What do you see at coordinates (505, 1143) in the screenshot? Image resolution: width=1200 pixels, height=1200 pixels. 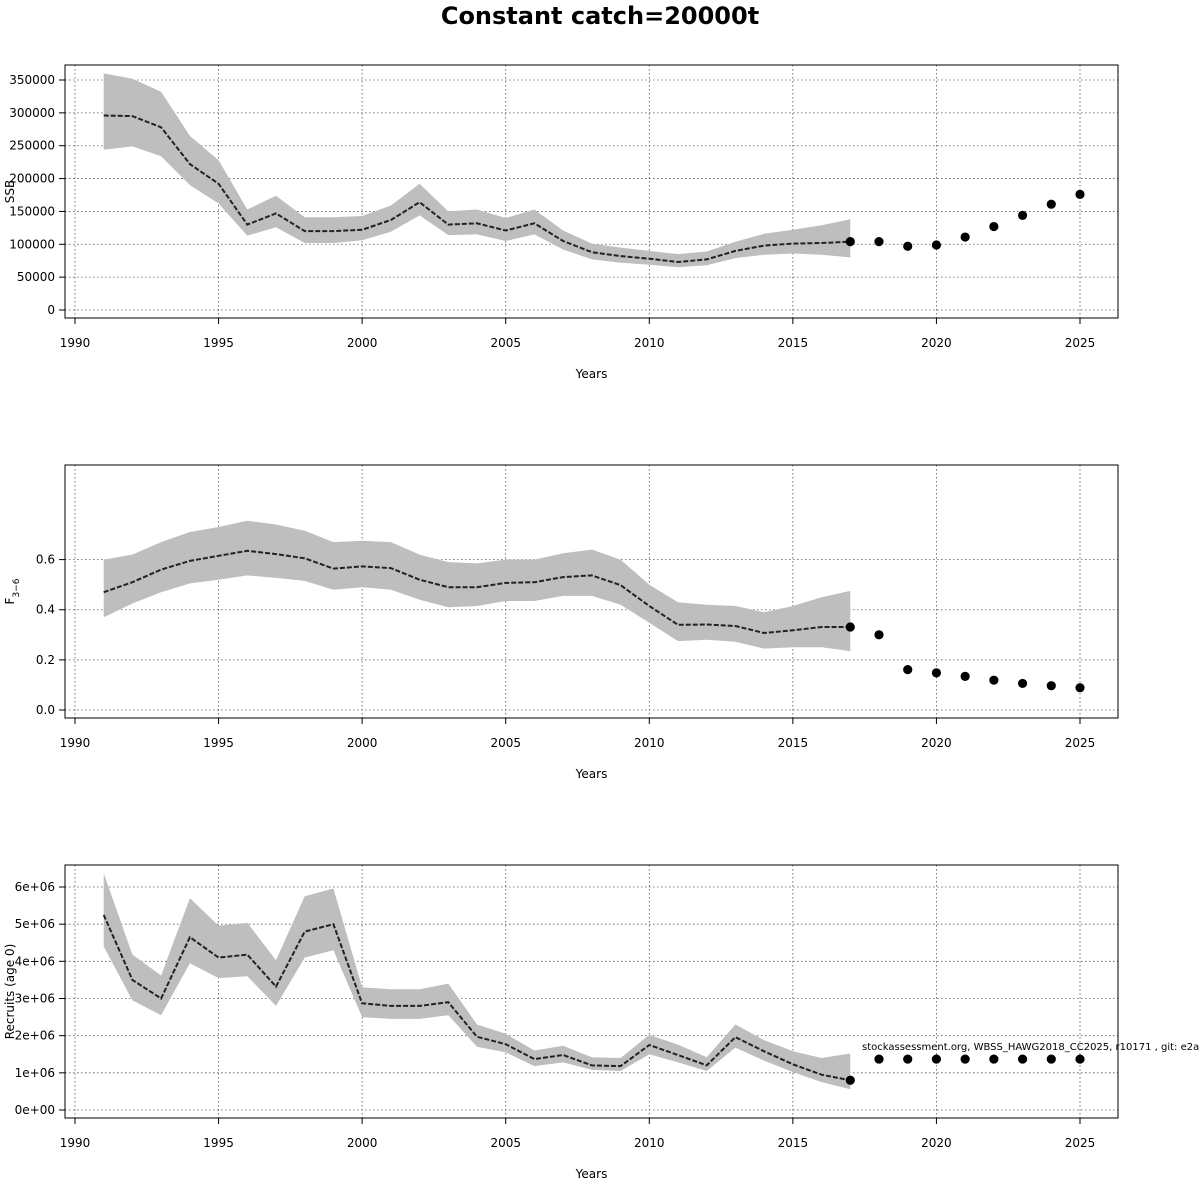 I see `recruits-xtick-label: 2005` at bounding box center [505, 1143].